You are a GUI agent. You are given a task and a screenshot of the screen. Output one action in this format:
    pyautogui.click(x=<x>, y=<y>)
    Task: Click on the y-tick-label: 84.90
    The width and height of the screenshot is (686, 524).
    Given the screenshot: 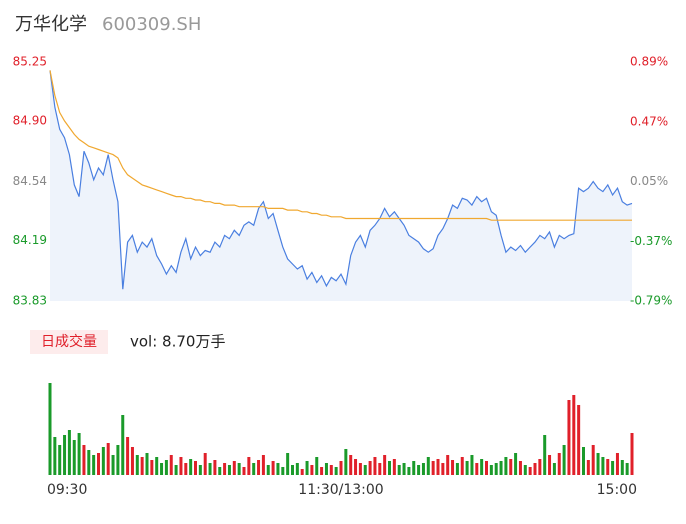 What is the action you would take?
    pyautogui.click(x=30, y=120)
    